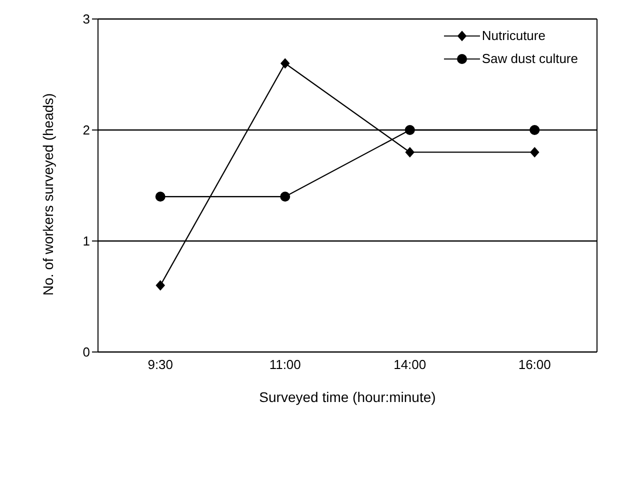 The width and height of the screenshot is (617, 477). What do you see at coordinates (530, 58) in the screenshot?
I see `legend-label: Saw dust culture` at bounding box center [530, 58].